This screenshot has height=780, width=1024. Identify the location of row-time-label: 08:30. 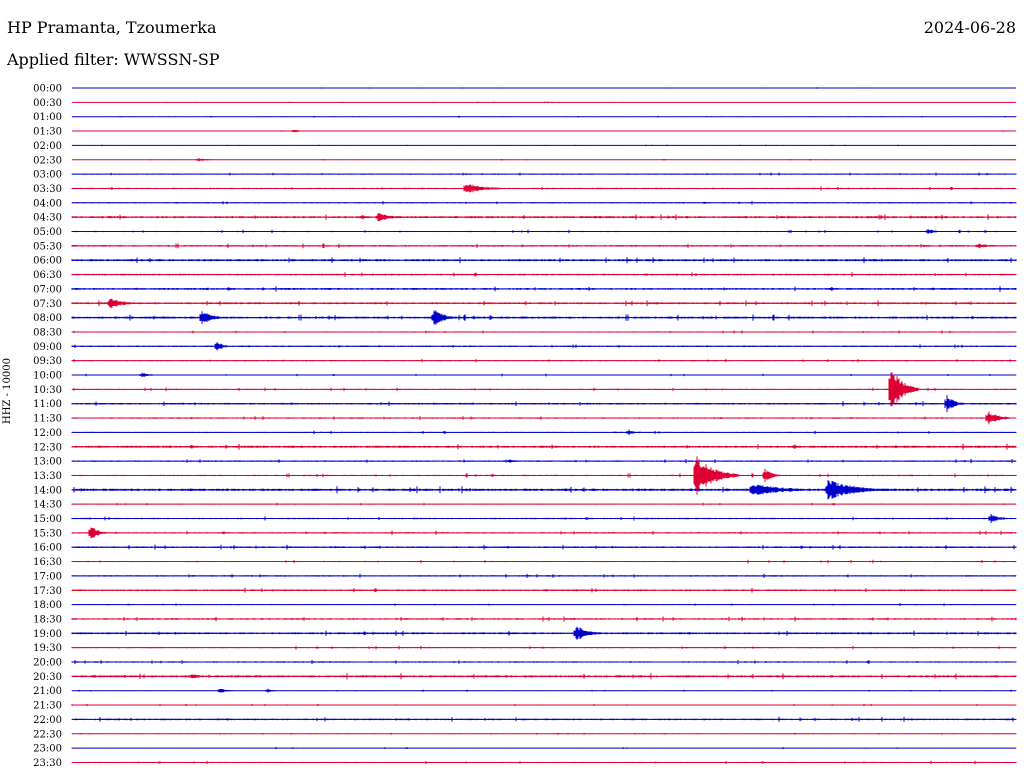
(47, 332).